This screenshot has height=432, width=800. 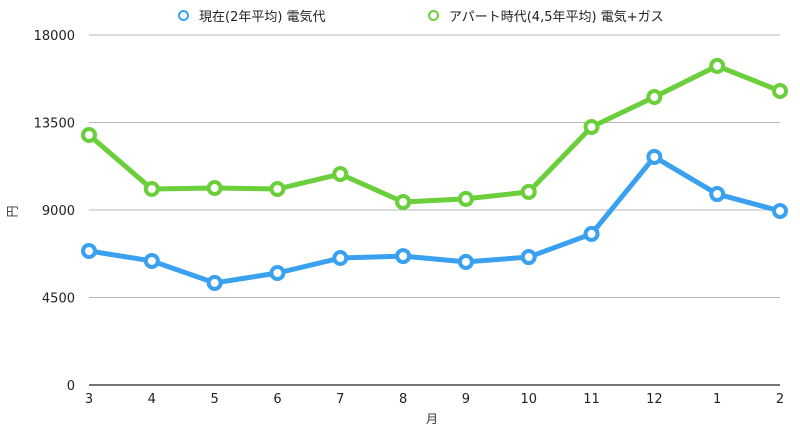 I want to click on y-axis-ticks: 0 4500 9000 13500 18000, so click(x=54, y=211).